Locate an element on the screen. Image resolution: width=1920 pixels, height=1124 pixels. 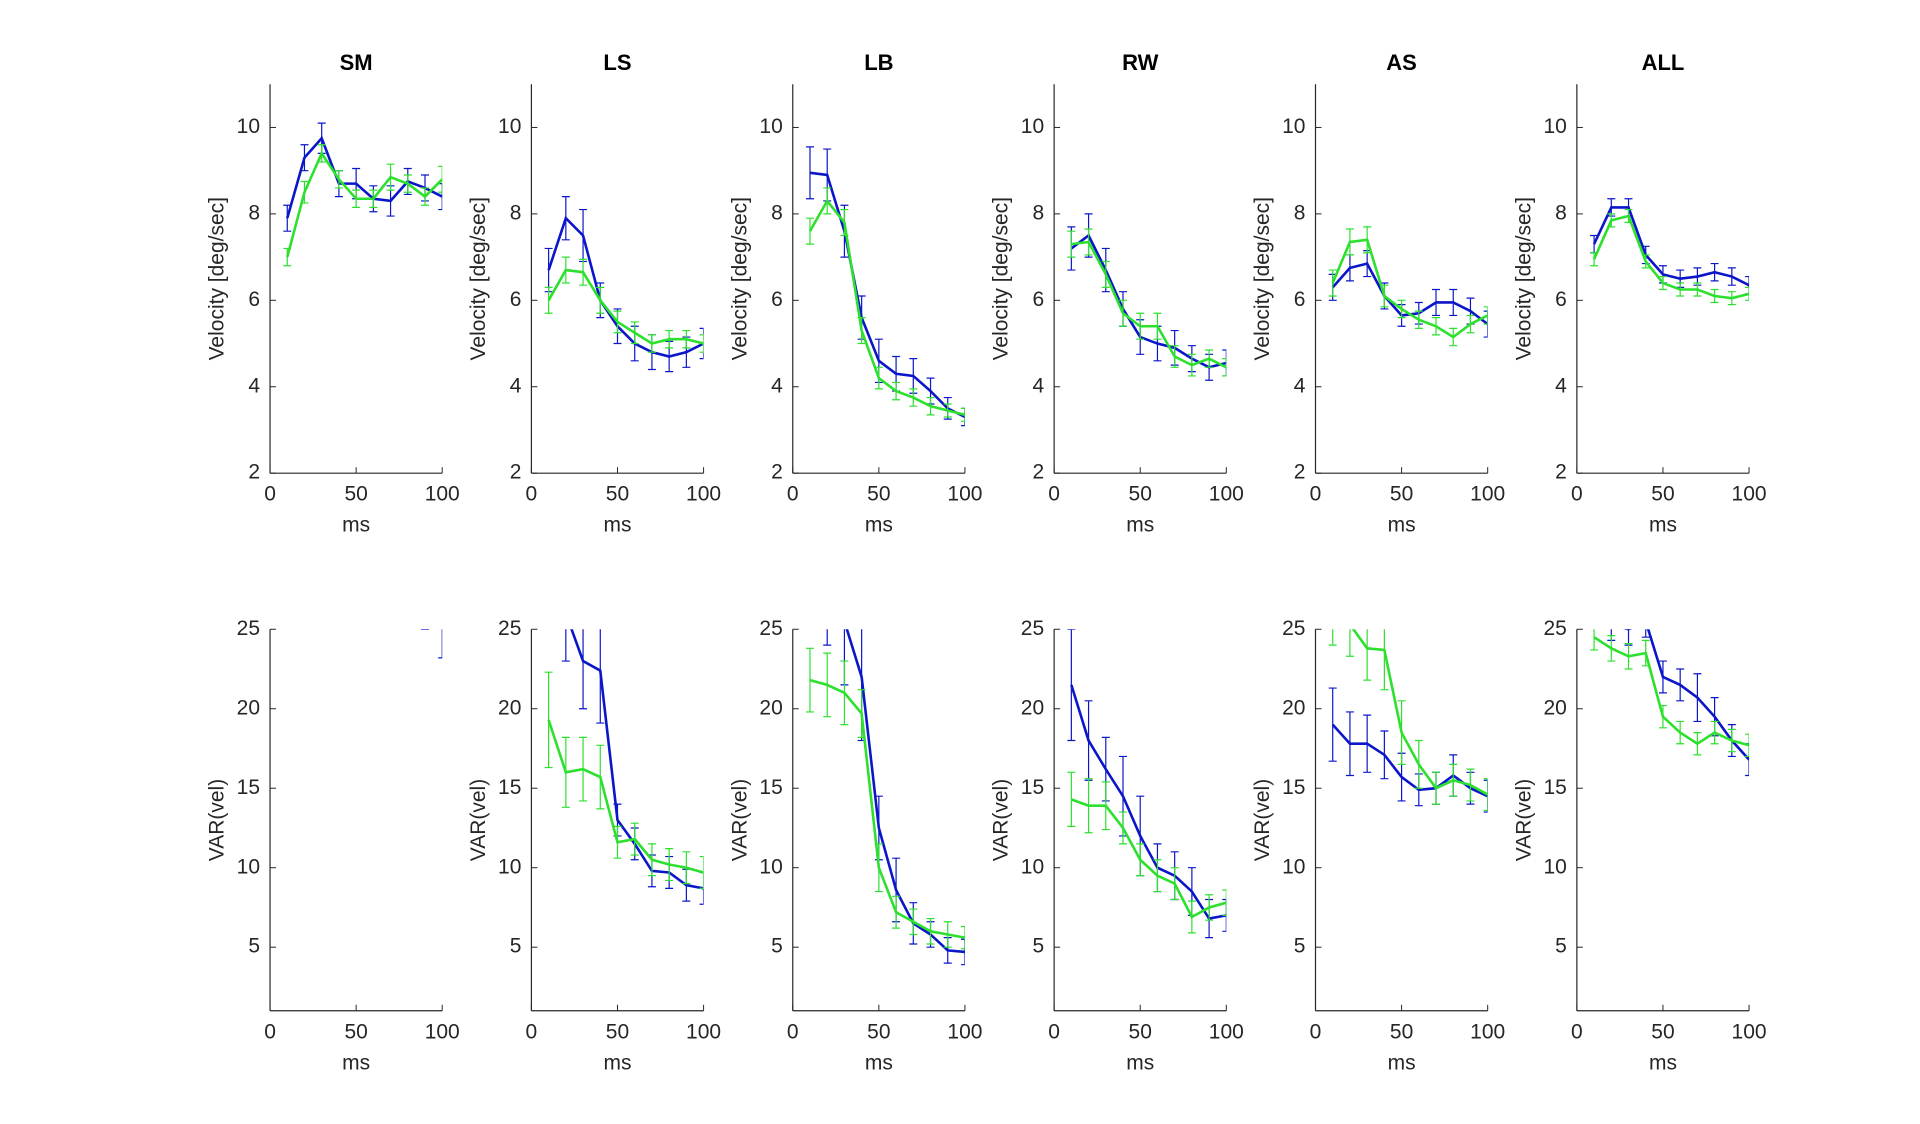
subplot-title: LB is located at coordinates (878, 62).